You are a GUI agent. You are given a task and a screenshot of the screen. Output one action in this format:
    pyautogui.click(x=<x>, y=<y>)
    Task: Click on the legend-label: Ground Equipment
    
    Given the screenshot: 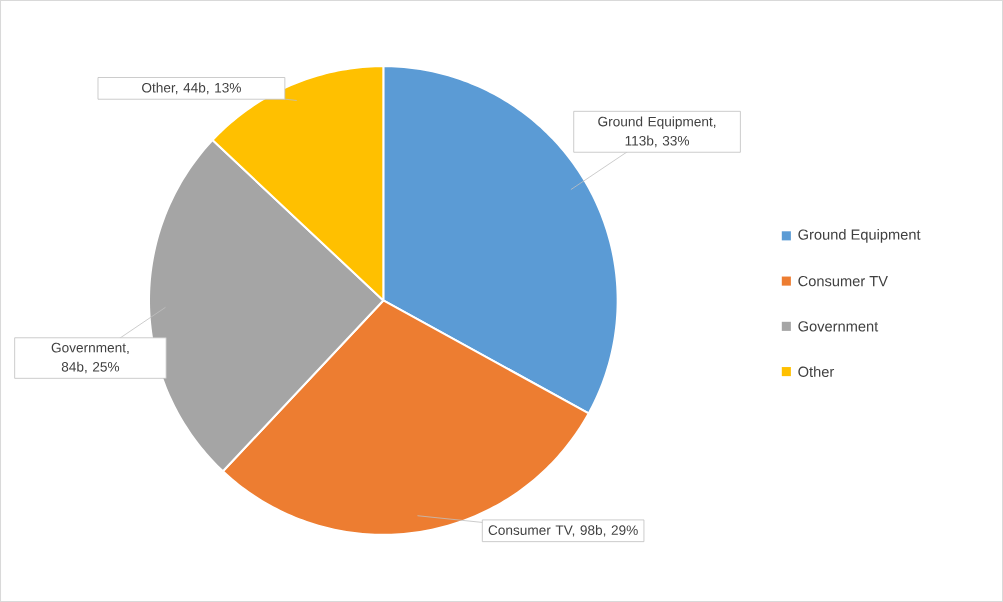 What is the action you would take?
    pyautogui.click(x=859, y=236)
    